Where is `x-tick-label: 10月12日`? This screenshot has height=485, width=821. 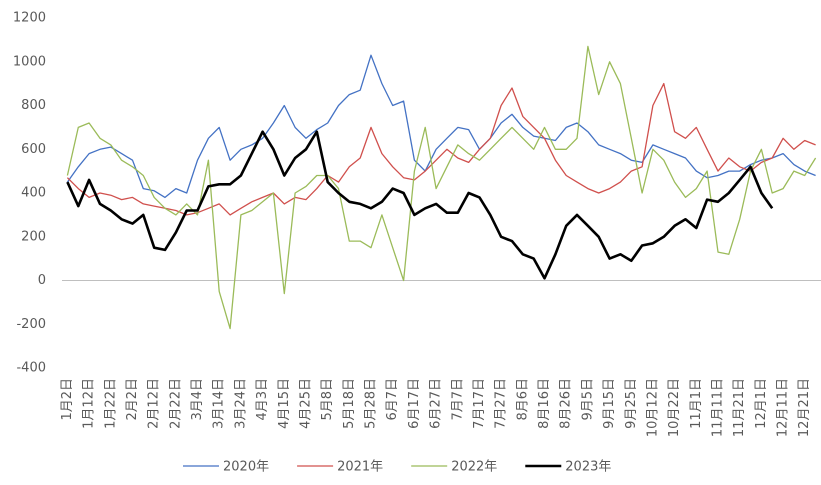
x-tick-label: 10月12日 is located at coordinates (652, 407).